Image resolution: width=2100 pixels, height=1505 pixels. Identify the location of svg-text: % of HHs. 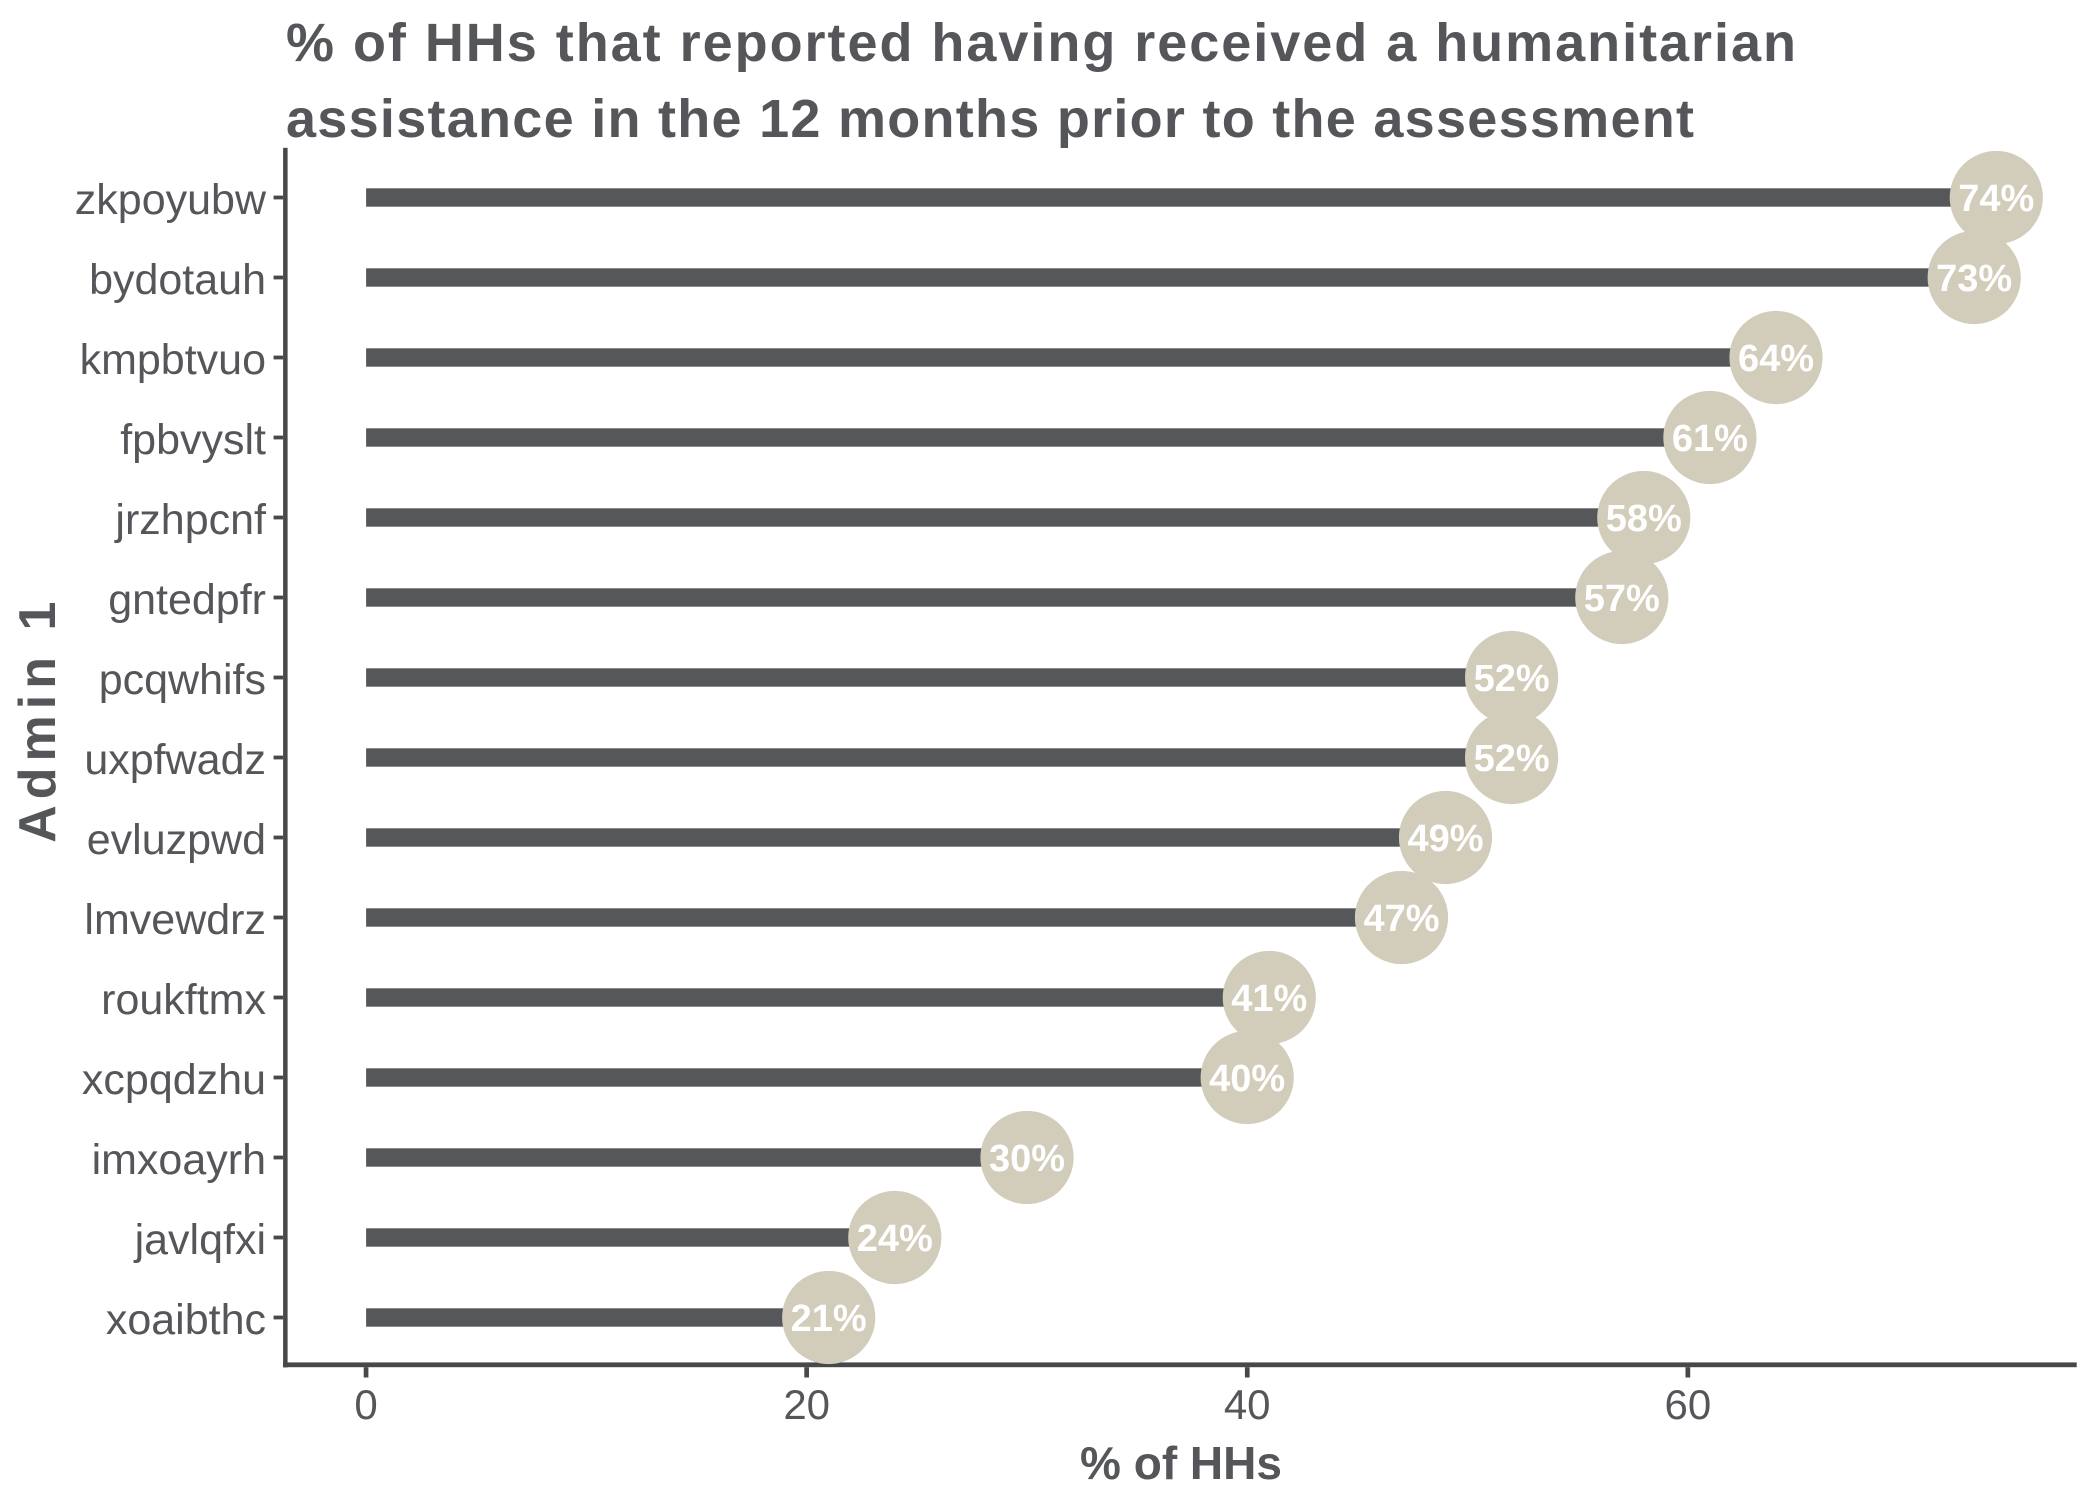
(1181, 1463).